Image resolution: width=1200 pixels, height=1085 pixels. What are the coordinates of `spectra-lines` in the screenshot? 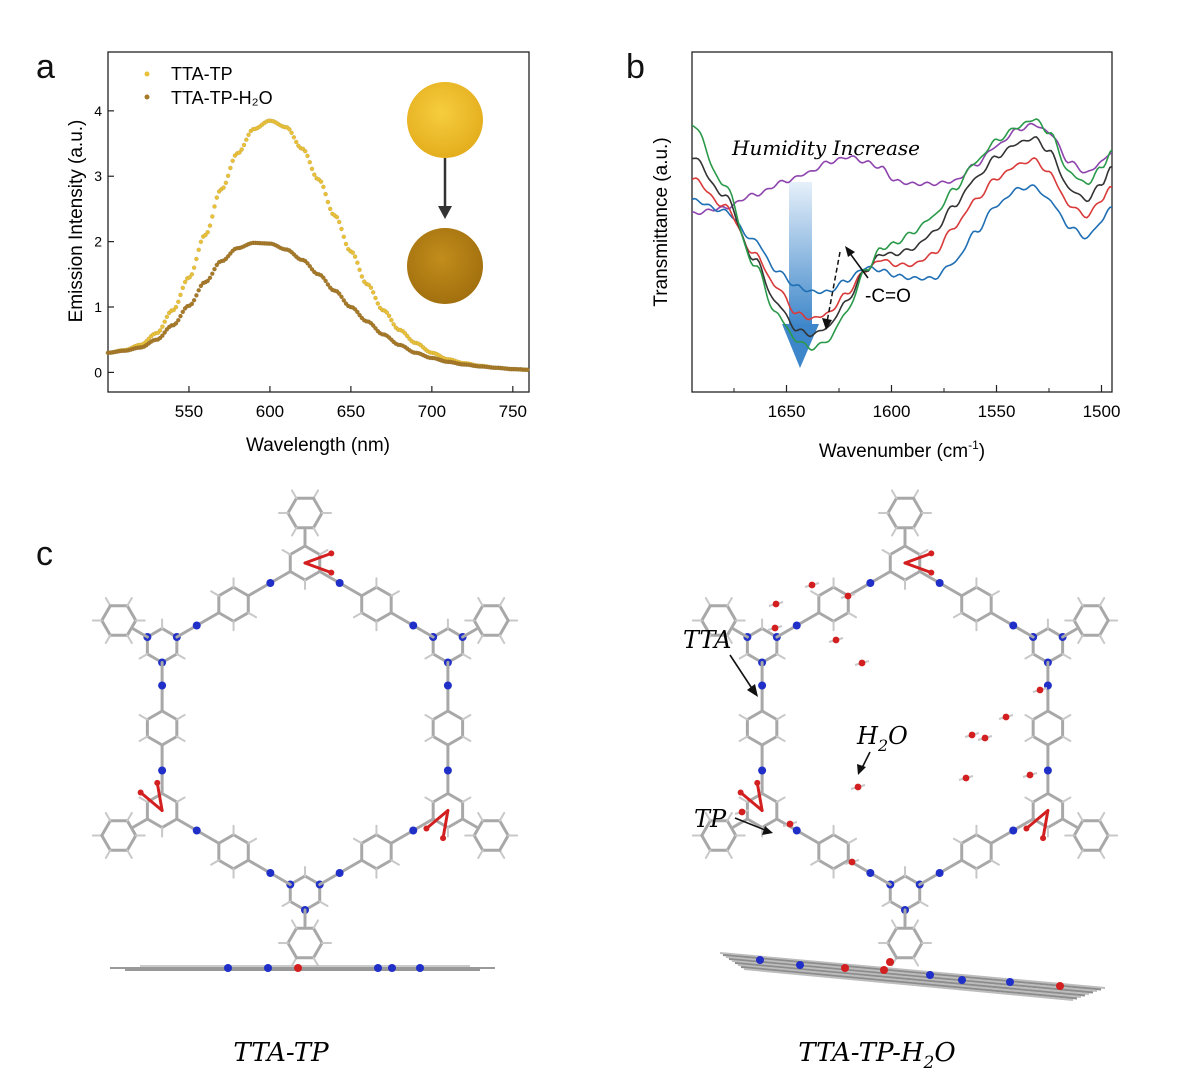 It's located at (902, 234).